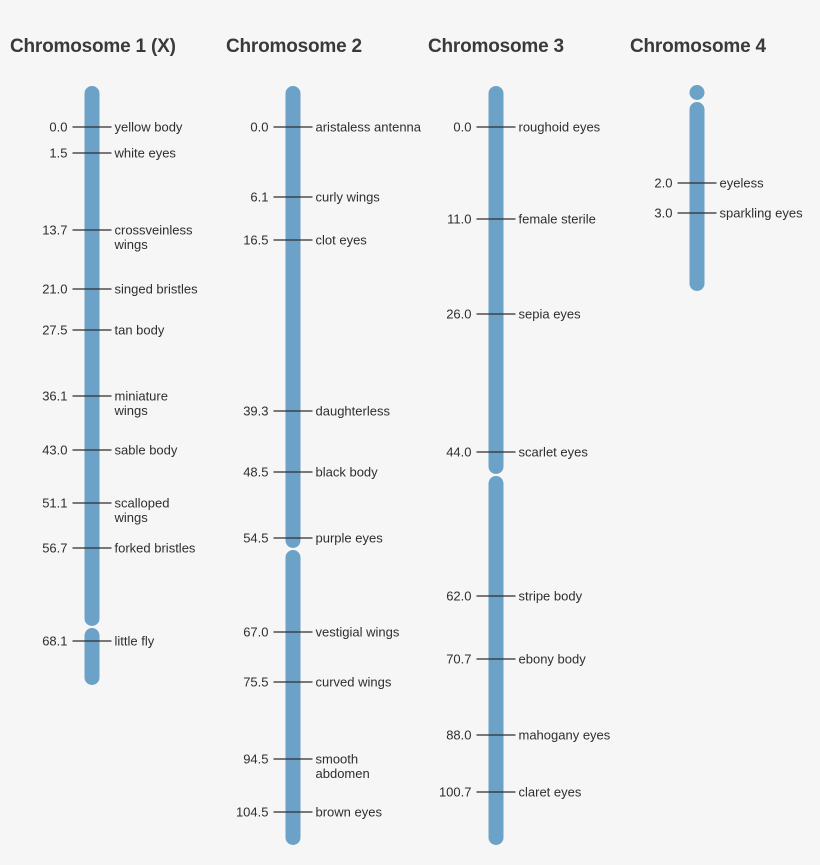 This screenshot has width=820, height=865. What do you see at coordinates (458, 452) in the screenshot?
I see `gene-position-label: 44.0` at bounding box center [458, 452].